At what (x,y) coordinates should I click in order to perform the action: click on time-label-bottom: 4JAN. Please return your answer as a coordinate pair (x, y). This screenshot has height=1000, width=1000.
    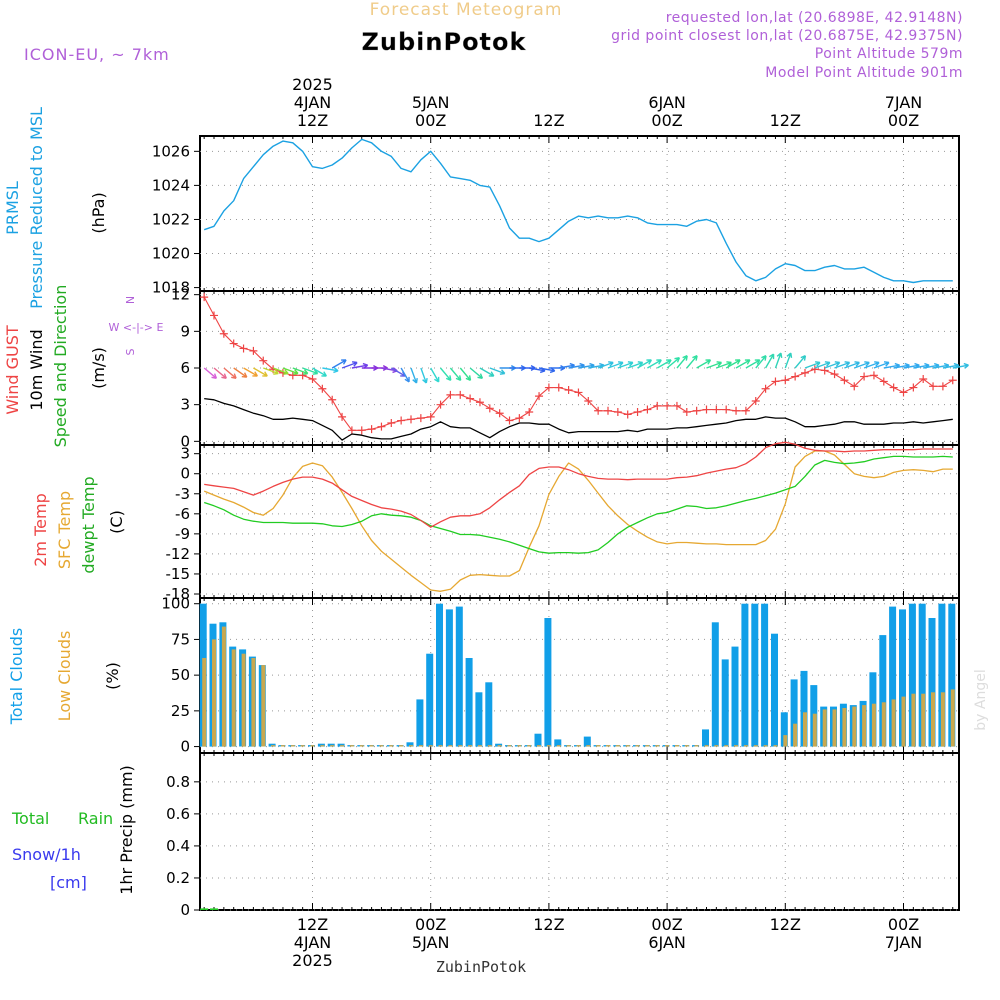
    Looking at the image, I should click on (313, 942).